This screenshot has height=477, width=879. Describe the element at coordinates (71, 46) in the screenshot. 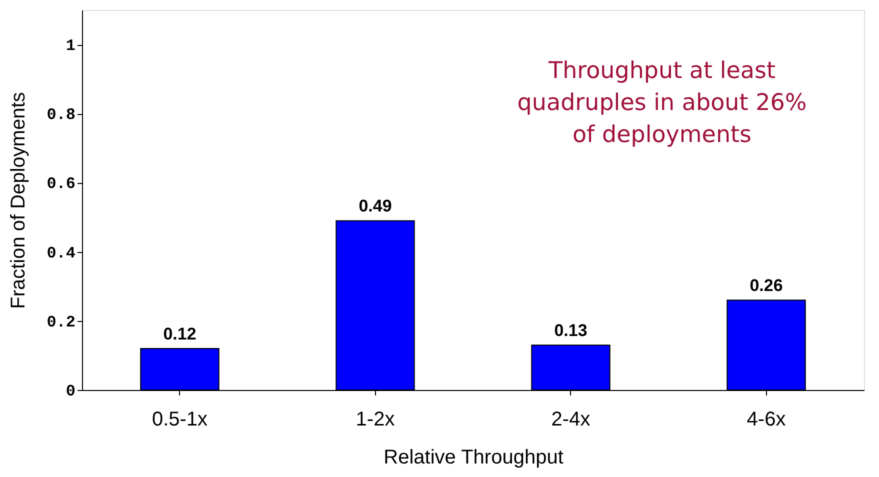

I see `y-tick-label: 1` at that location.